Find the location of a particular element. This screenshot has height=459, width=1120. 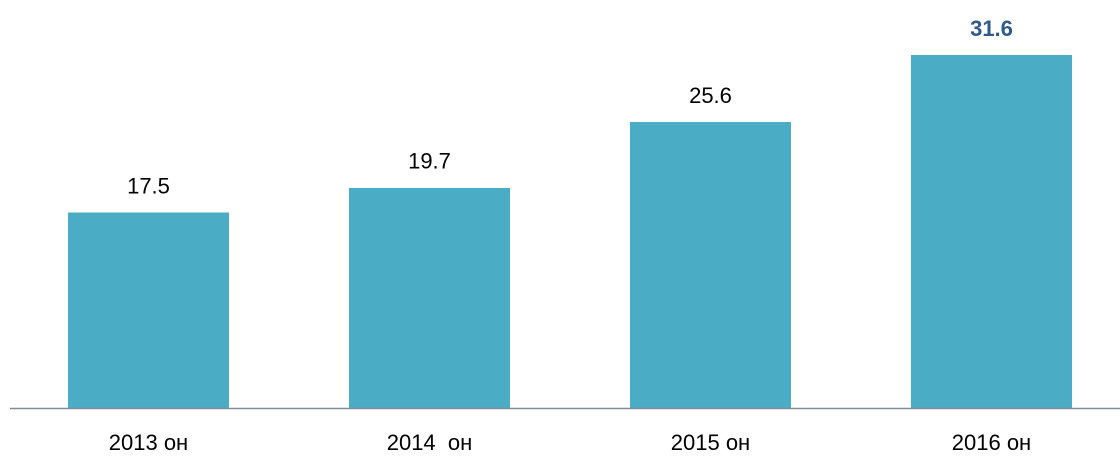

value-label: 19.7 is located at coordinates (429, 161).